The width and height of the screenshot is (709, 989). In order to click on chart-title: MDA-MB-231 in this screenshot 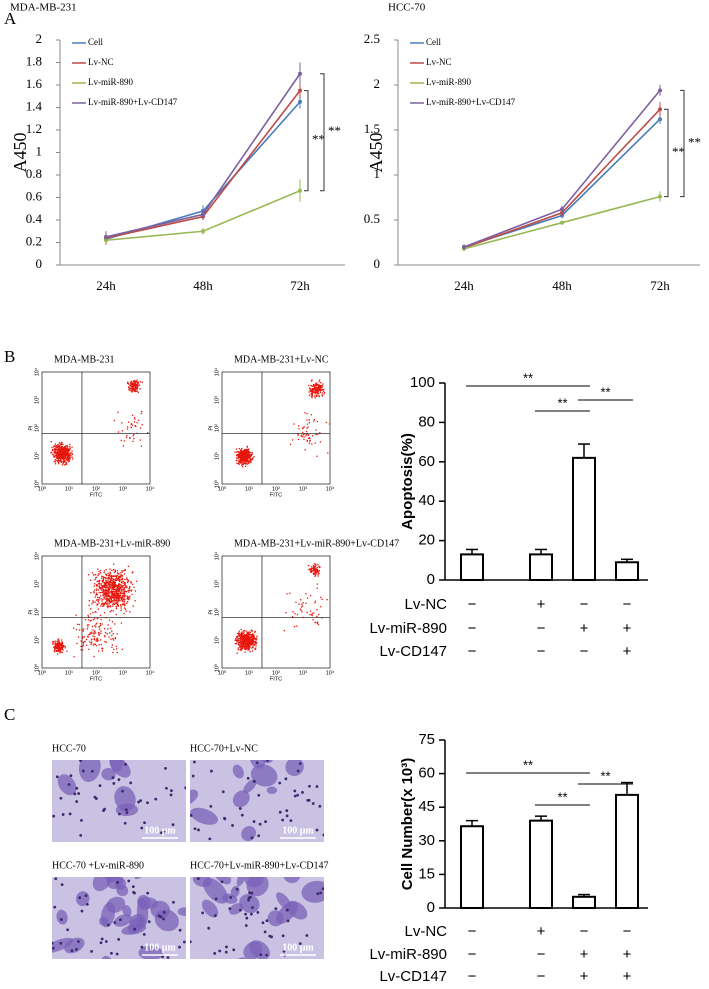, I will do `click(43, 8)`.